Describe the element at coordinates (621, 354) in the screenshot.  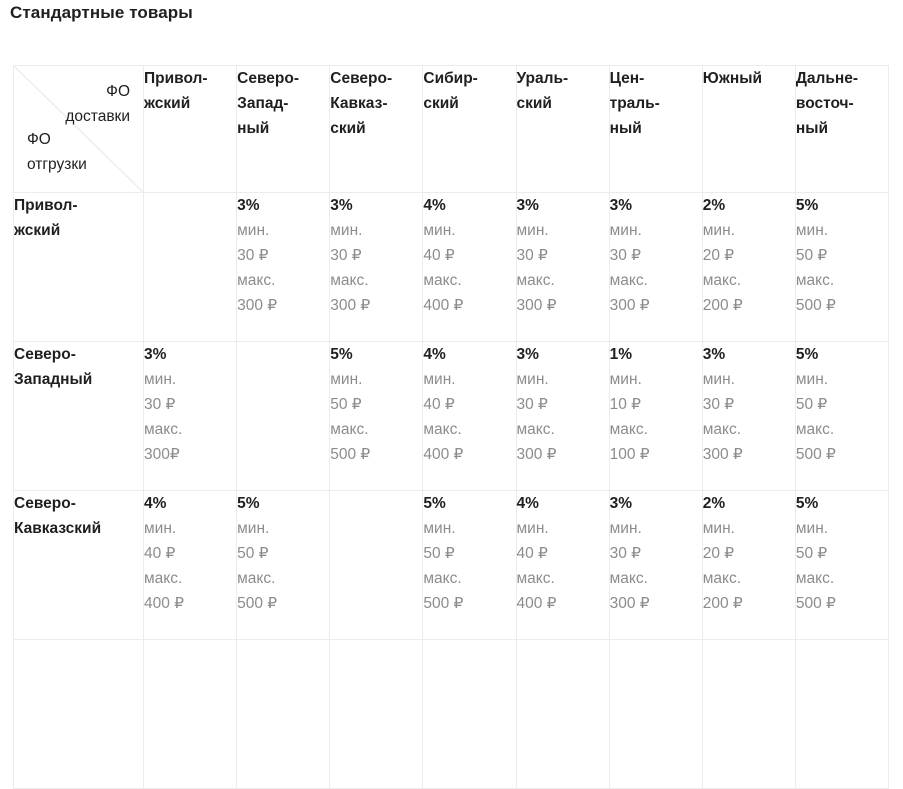
I see `fee-percent: 1%` at that location.